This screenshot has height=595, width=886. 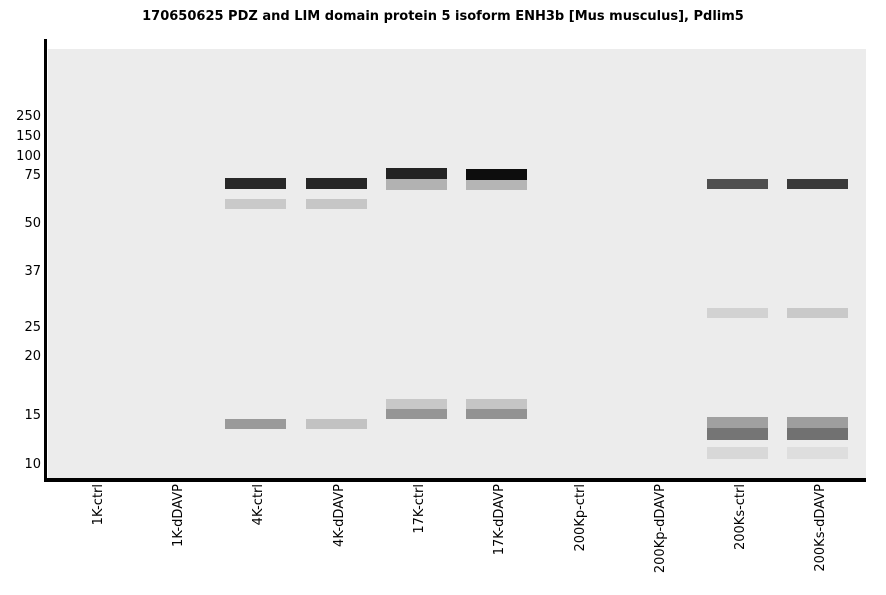 I want to click on gel-band-200Ks-dDAVP-14kda, so click(x=817, y=422).